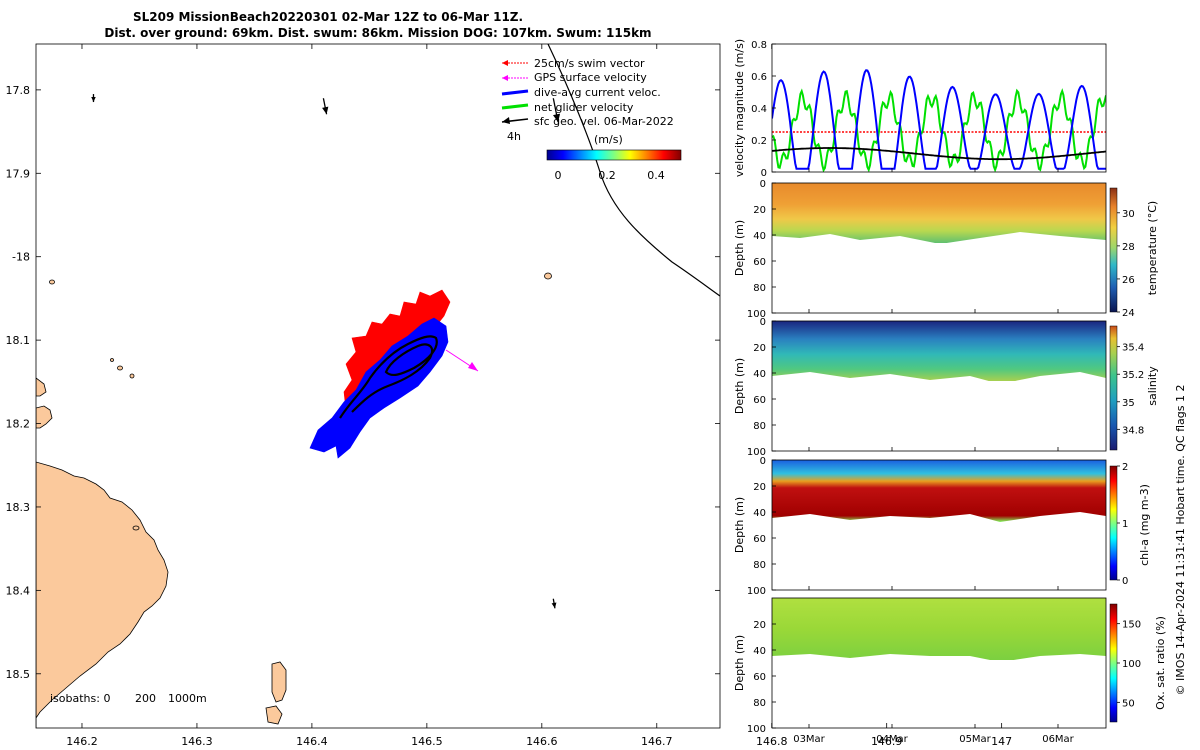 The width and height of the screenshot is (1200, 750). I want to click on map-ytick-label: 18.4, so click(18, 590).